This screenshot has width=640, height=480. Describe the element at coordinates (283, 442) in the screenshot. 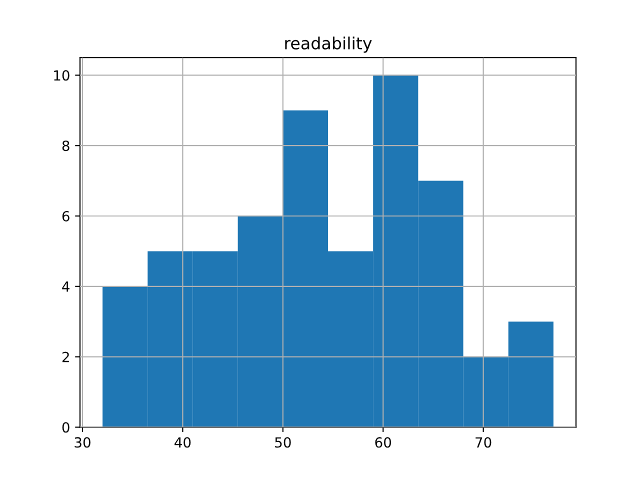

I see `x-tick-label: 50` at that location.